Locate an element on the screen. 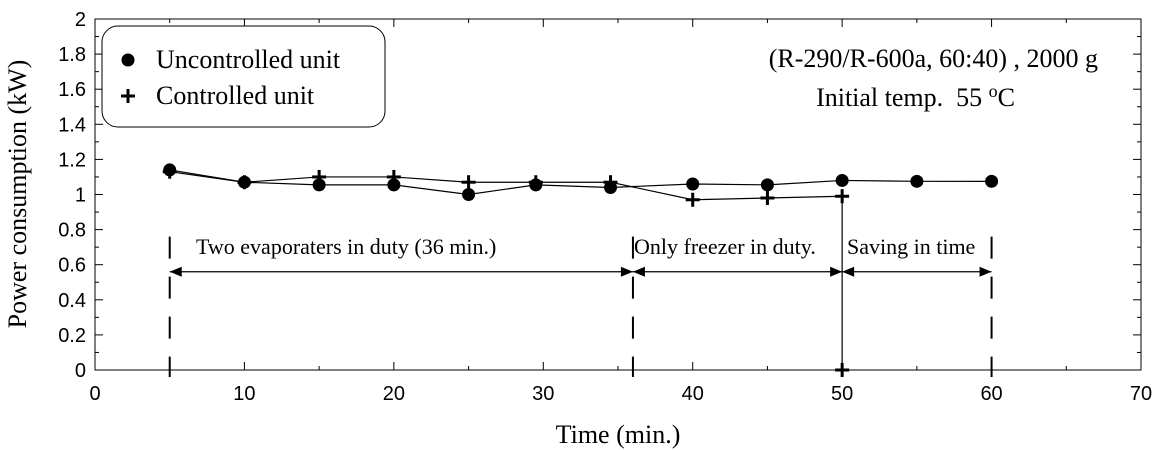 The image size is (1162, 450). y-tick-label: 1.6 is located at coordinates (72, 90).